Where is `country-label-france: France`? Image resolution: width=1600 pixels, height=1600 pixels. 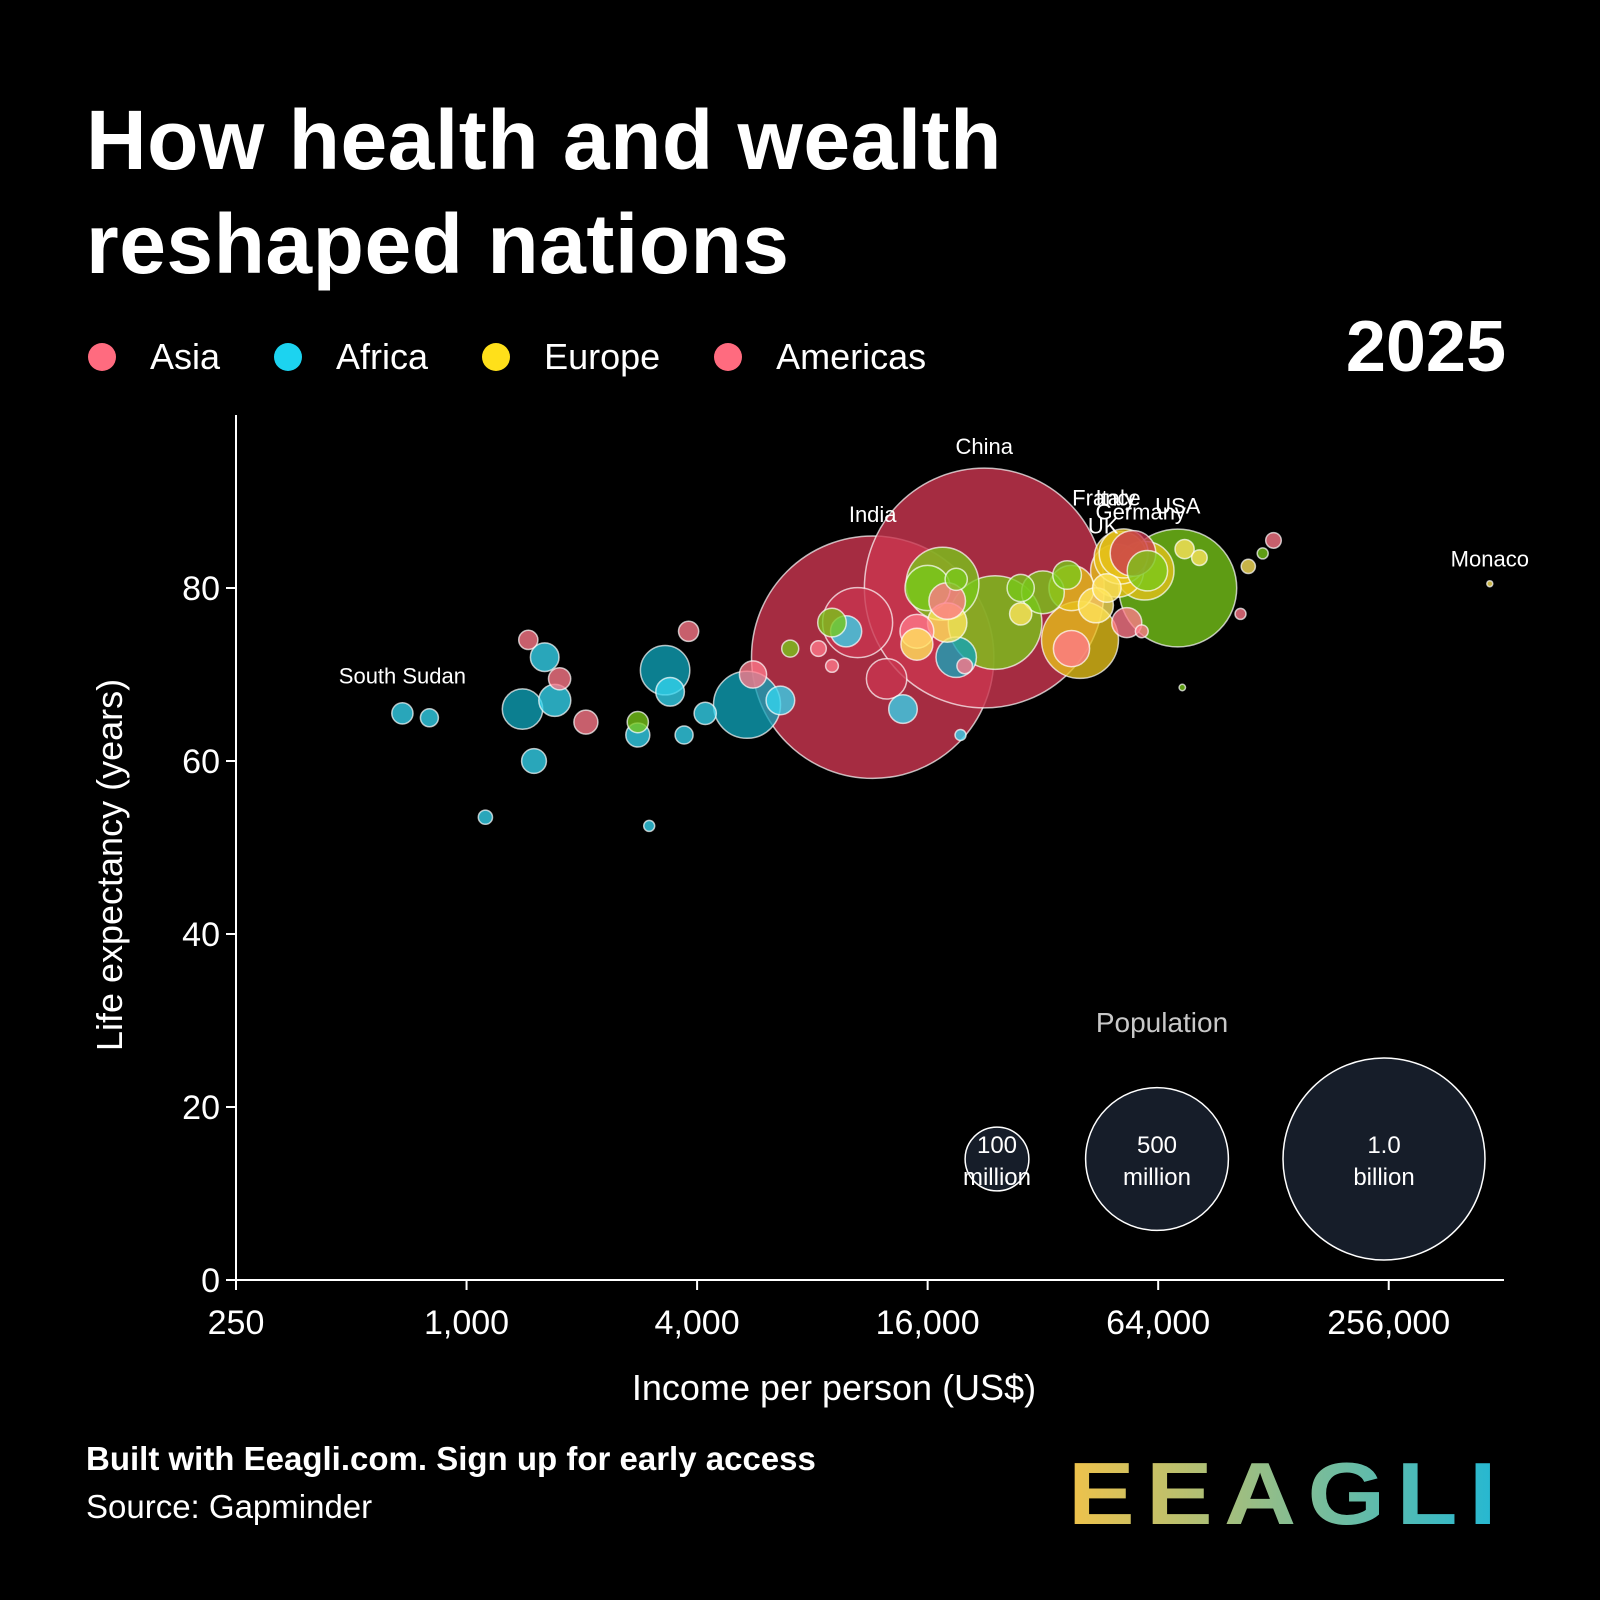 country-label-france: France is located at coordinates (1106, 497).